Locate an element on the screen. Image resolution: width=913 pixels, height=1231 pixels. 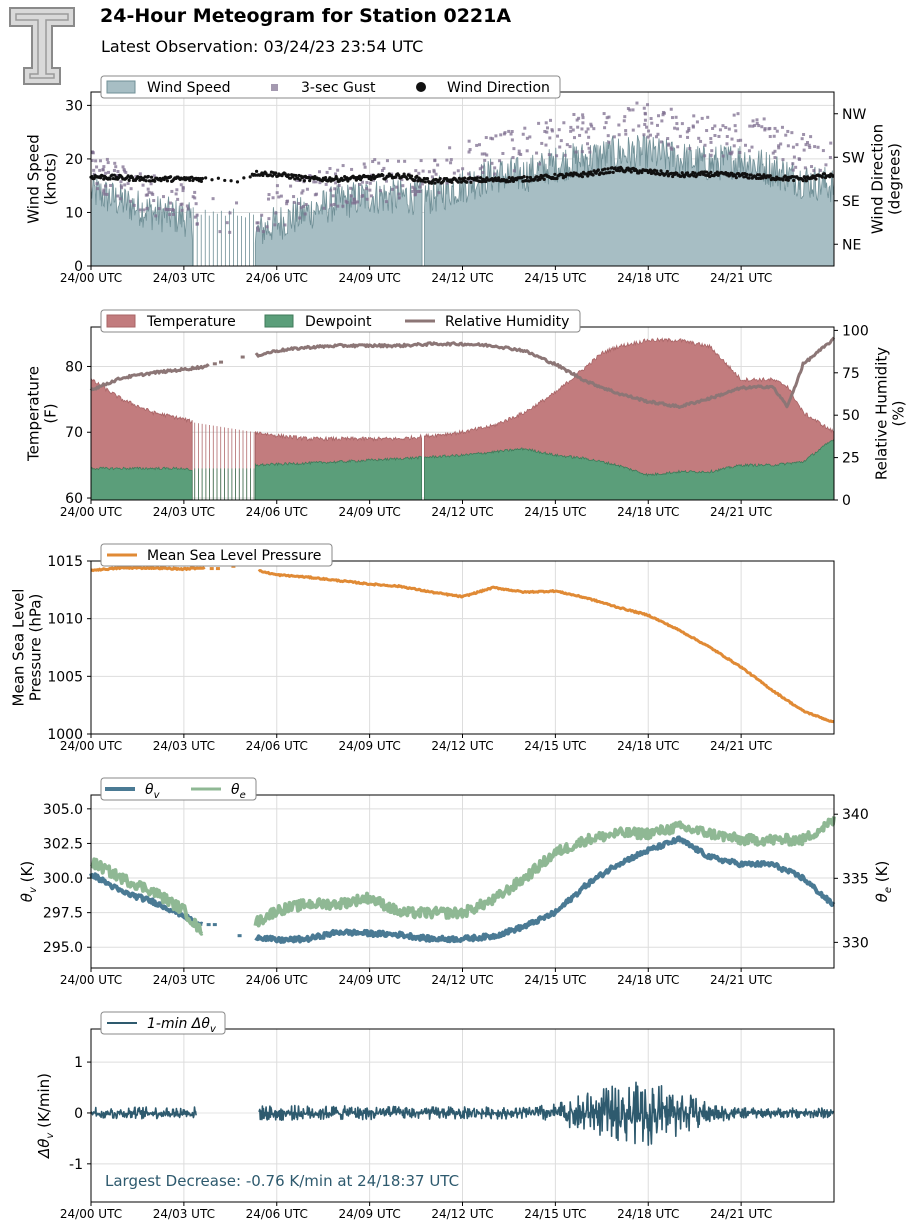
wind-xtick-label: 24/15 UTC is located at coordinates (555, 278).